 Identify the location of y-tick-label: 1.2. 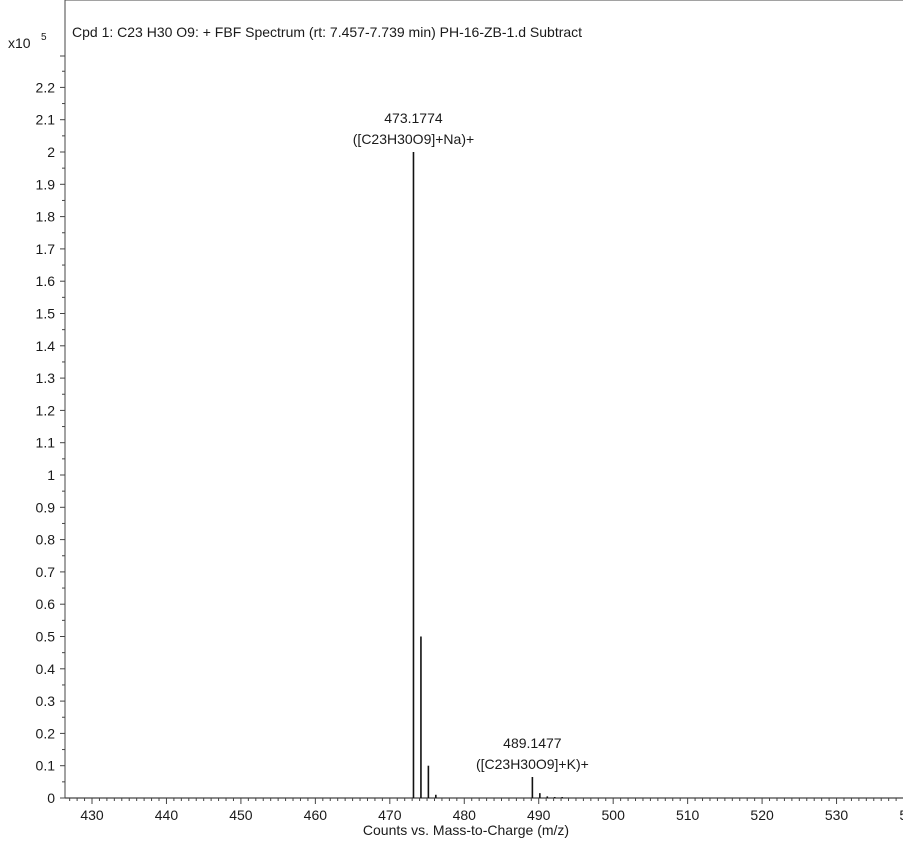
(46, 410).